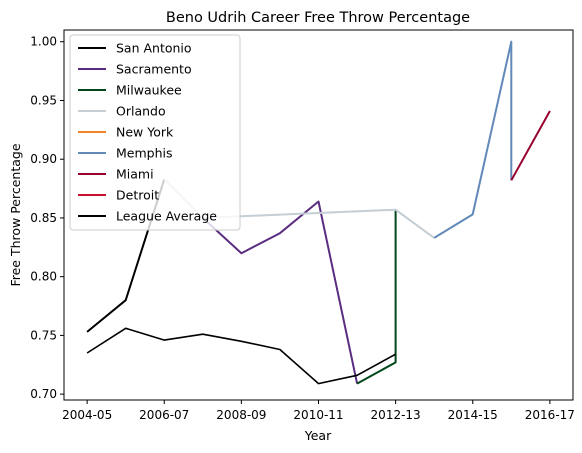 This screenshot has height=453, width=582. Describe the element at coordinates (43, 100) in the screenshot. I see `y-tick-label-5: 0.95` at that location.